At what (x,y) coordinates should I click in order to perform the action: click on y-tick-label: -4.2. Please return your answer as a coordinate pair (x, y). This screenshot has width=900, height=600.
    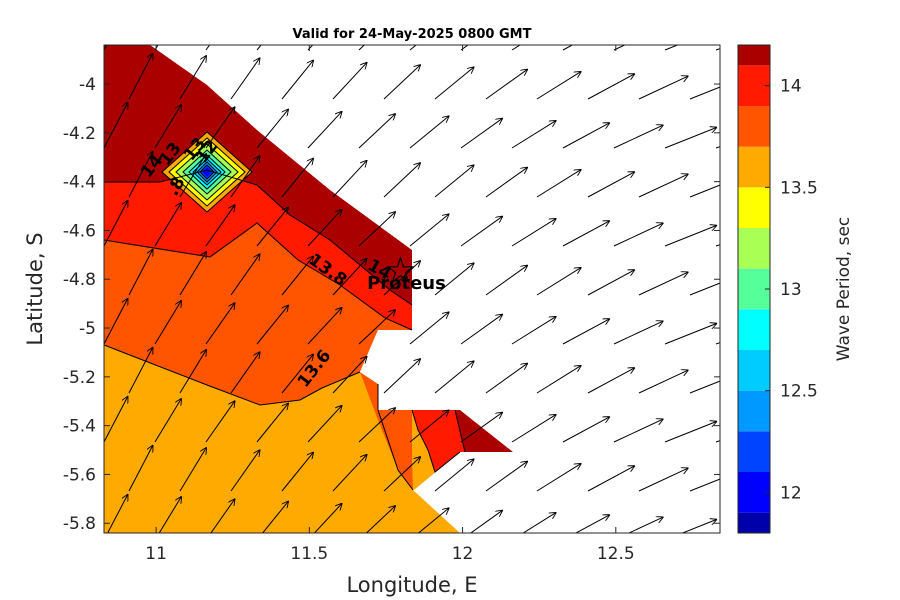
    Looking at the image, I should click on (79, 134).